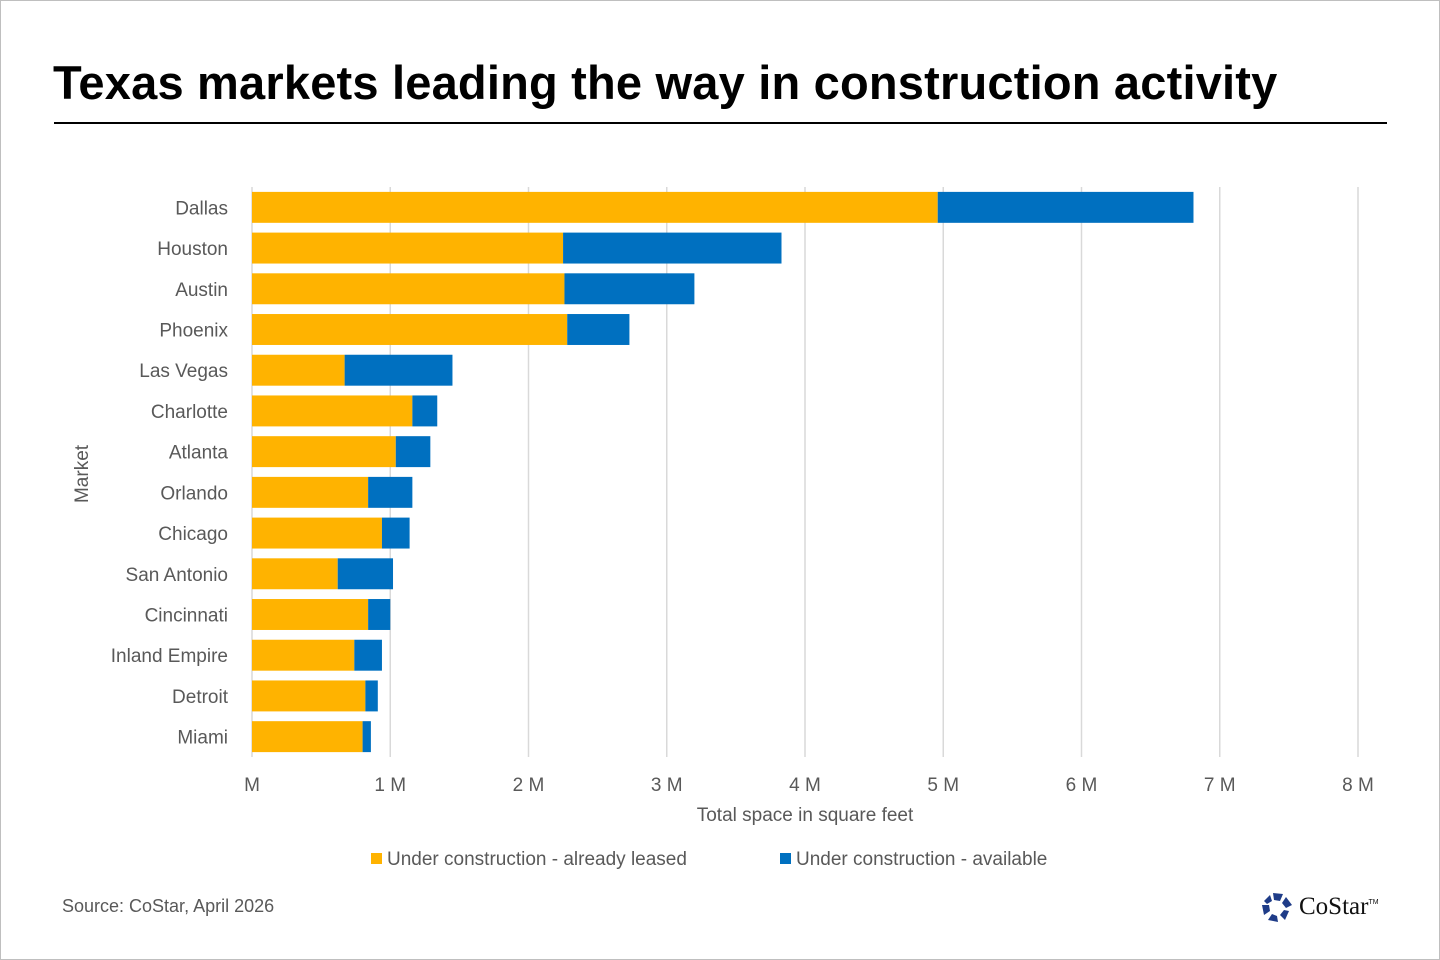 The image size is (1440, 960). I want to click on x-tick-label: M, so click(252, 785).